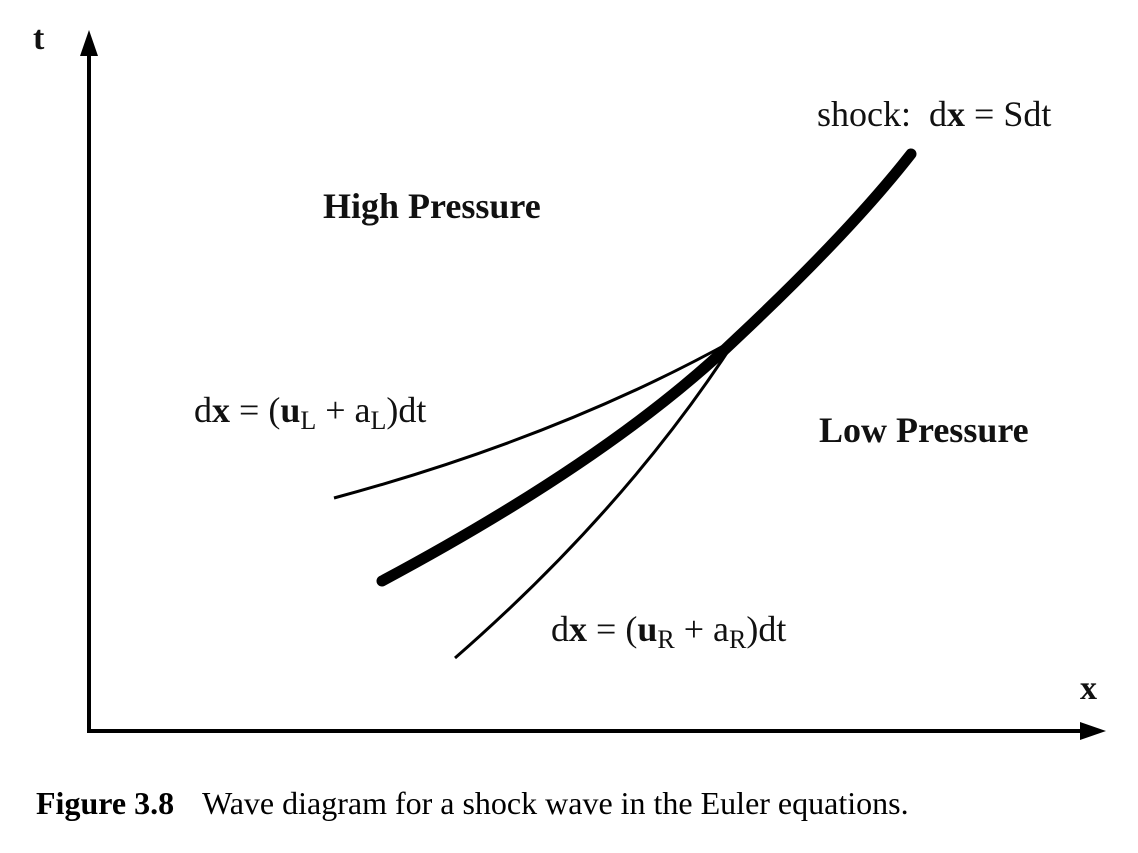 The width and height of the screenshot is (1138, 853). Describe the element at coordinates (1088, 688) in the screenshot. I see `x-axis-label: x` at that location.